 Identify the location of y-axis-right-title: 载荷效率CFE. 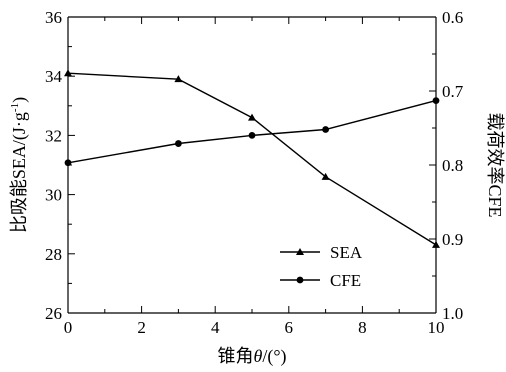
(495, 164).